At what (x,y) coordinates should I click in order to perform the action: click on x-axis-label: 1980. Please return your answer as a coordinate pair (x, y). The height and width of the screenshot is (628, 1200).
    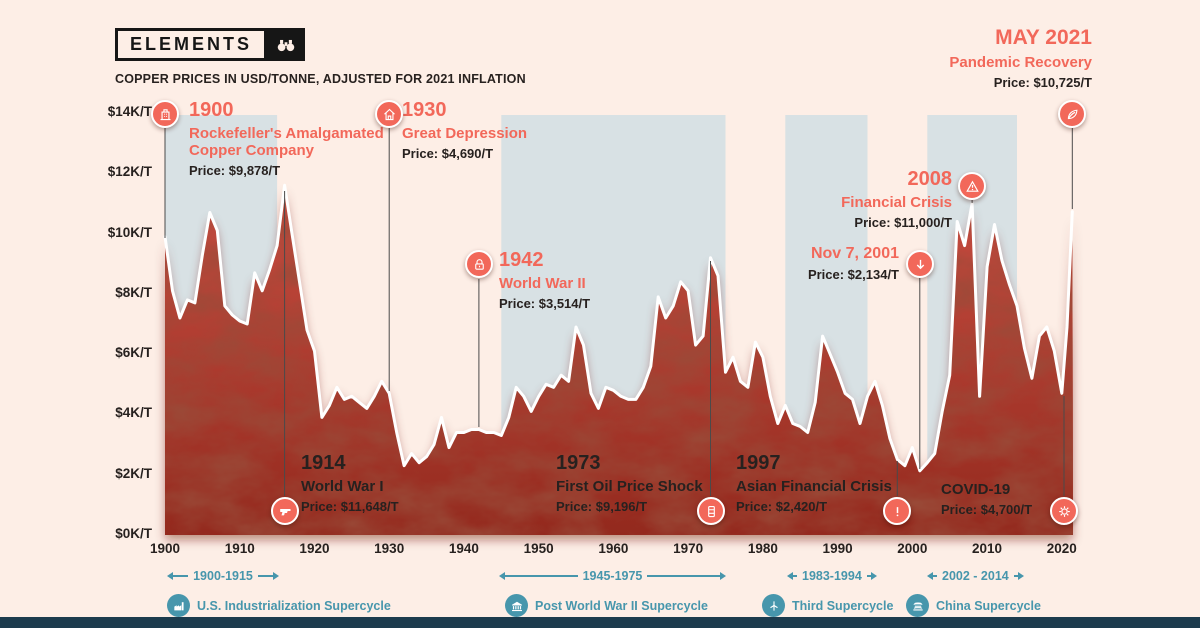
    Looking at the image, I should click on (762, 548).